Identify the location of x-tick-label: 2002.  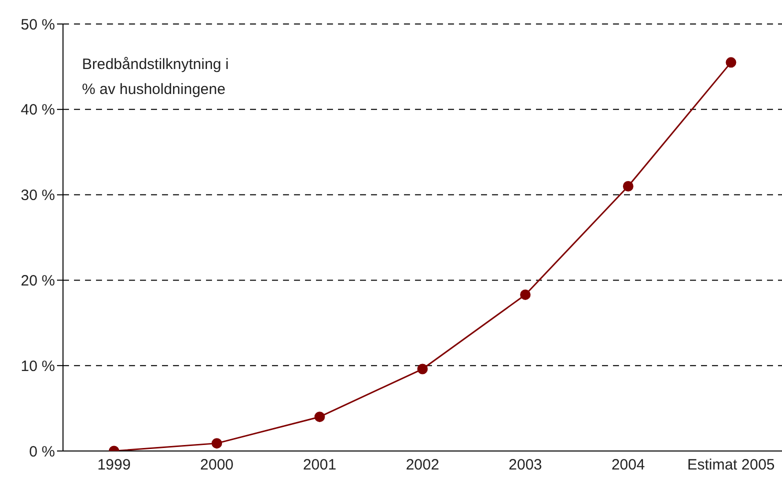
(423, 465).